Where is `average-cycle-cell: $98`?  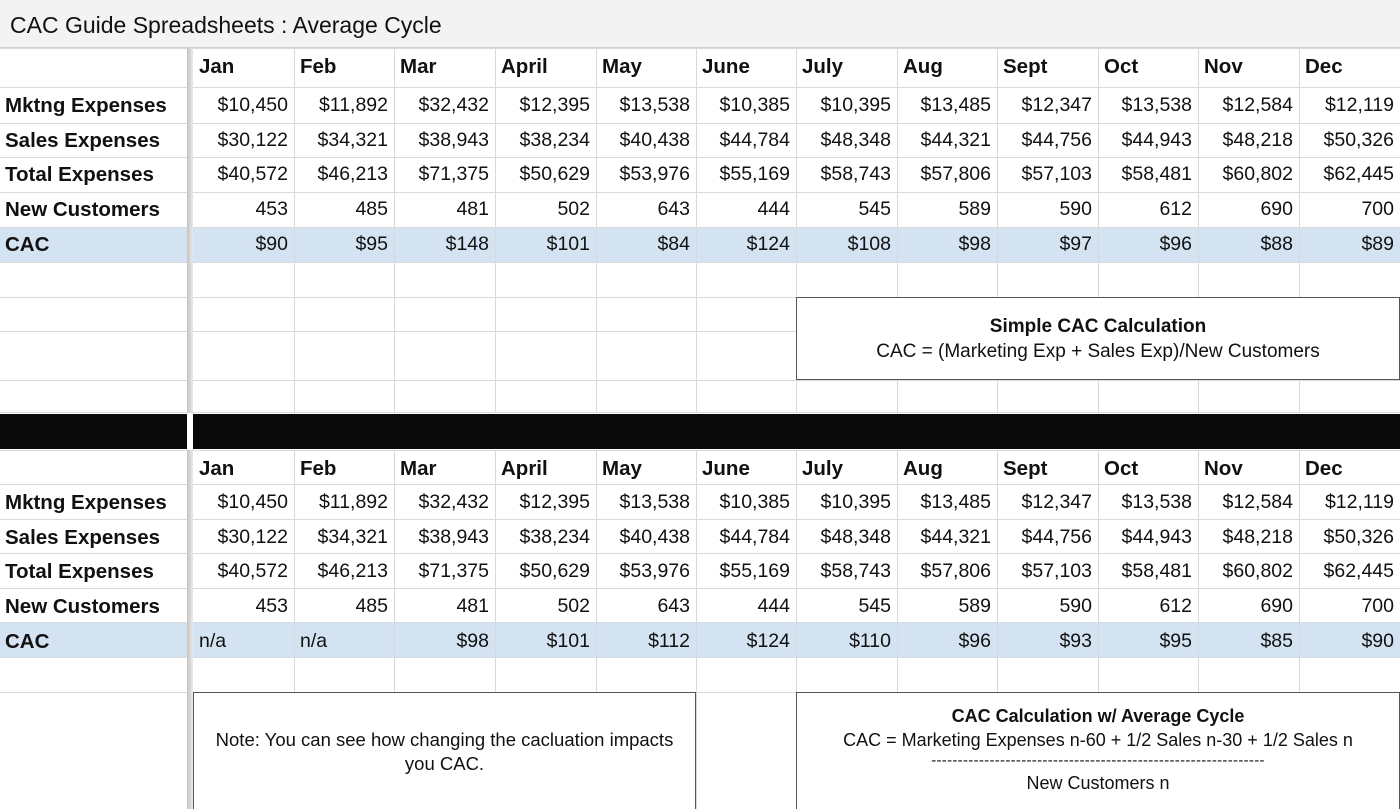 average-cycle-cell: $98 is located at coordinates (472, 641).